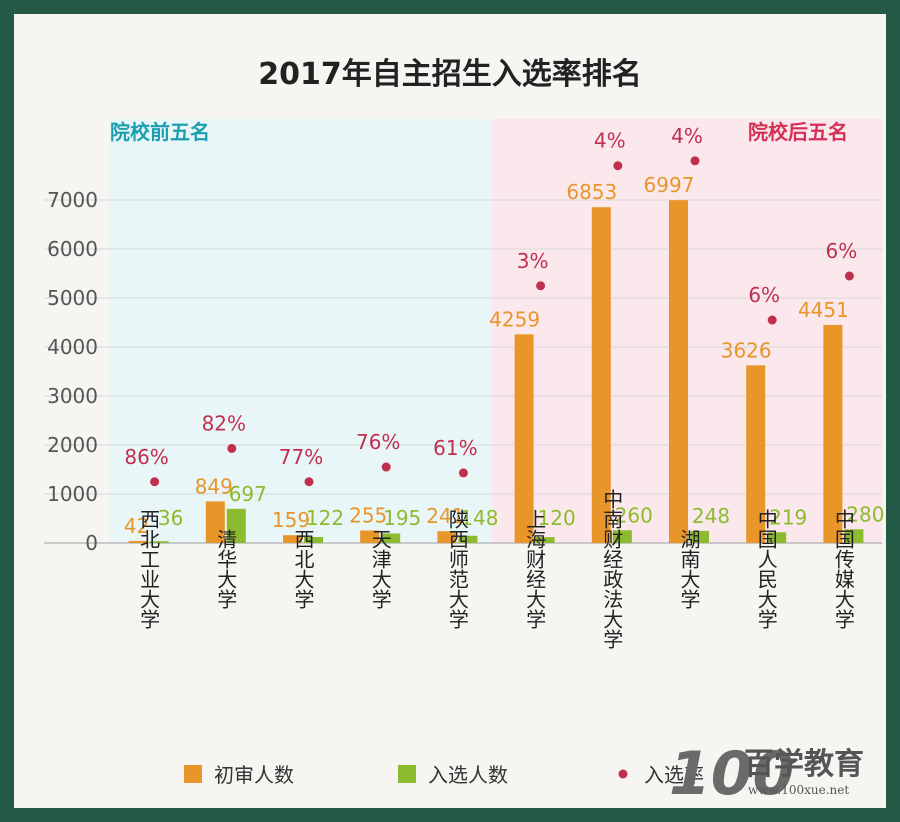 This screenshot has height=822, width=900. What do you see at coordinates (378, 442) in the screenshot?
I see `rate-label: 76%` at bounding box center [378, 442].